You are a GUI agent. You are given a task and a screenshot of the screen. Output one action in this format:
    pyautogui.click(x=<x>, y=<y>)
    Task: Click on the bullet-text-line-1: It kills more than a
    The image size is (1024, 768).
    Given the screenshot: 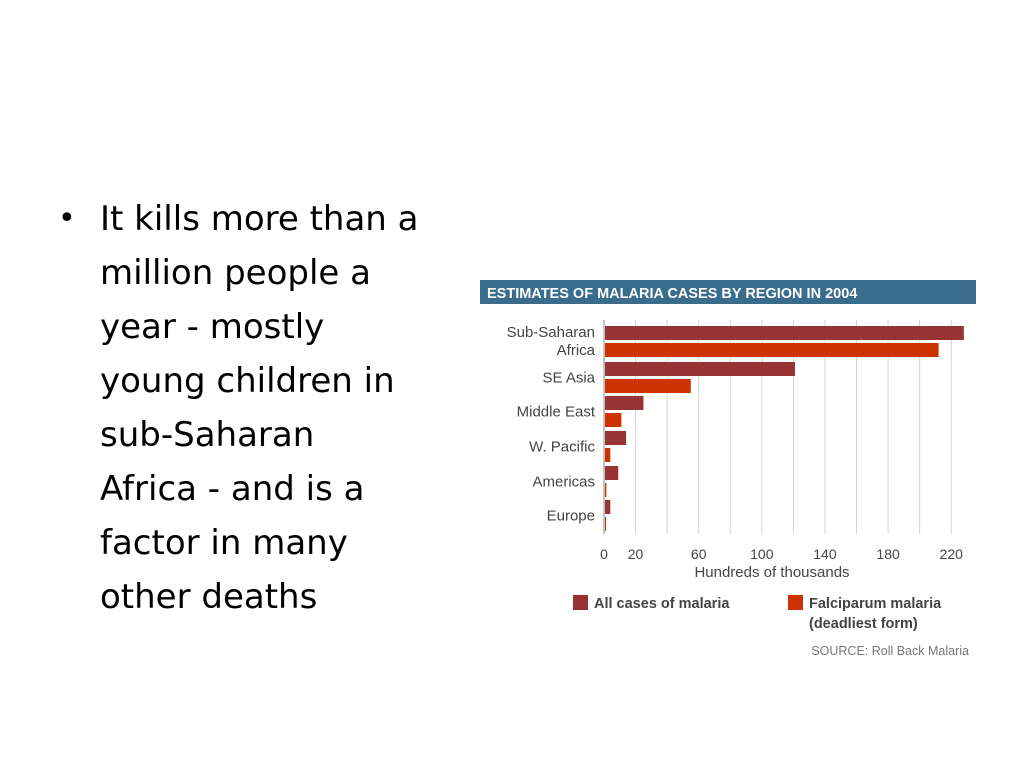 What is the action you would take?
    pyautogui.click(x=259, y=219)
    